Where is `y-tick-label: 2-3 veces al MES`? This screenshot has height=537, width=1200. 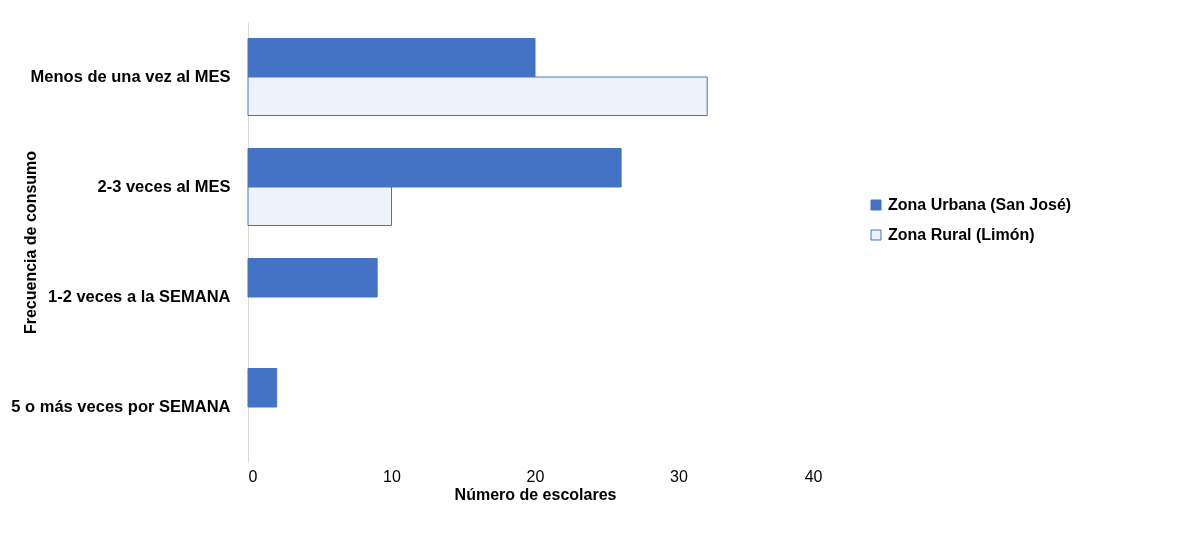 y-tick-label: 2-3 veces al MES is located at coordinates (164, 186).